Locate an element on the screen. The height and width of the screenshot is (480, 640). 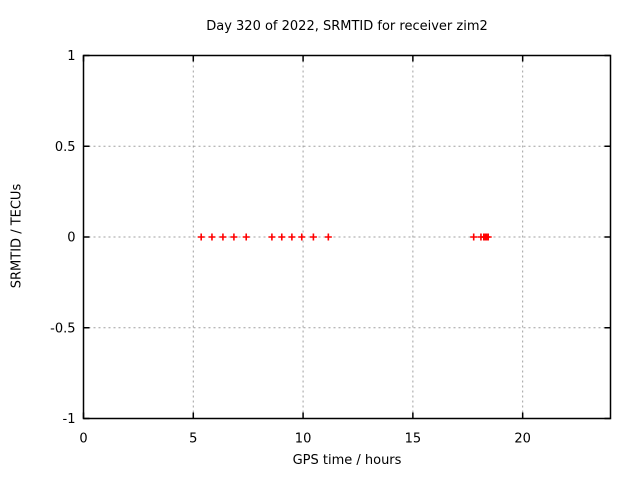
x-tick-label: 20 is located at coordinates (522, 439).